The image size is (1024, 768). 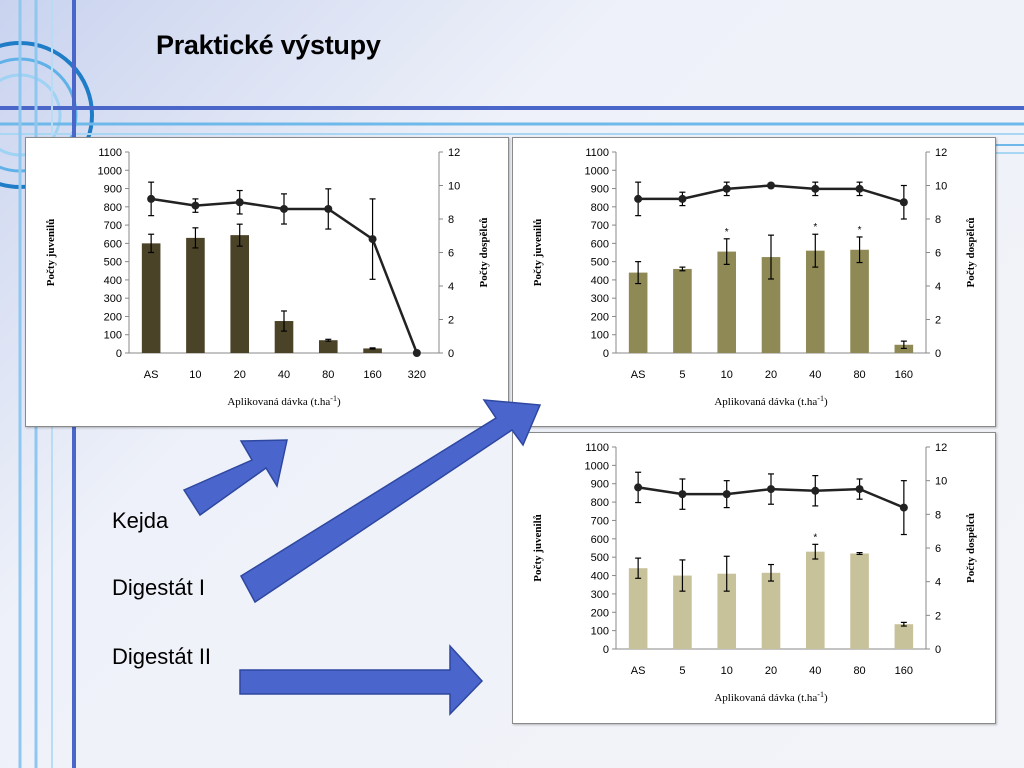 What do you see at coordinates (158, 587) in the screenshot?
I see `label-digestat-1: Digestát I` at bounding box center [158, 587].